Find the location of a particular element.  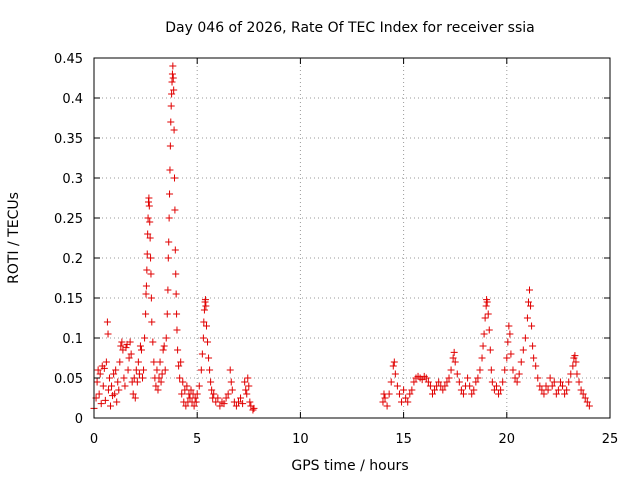

y-tick-label: 0.2 is located at coordinates (72, 259).